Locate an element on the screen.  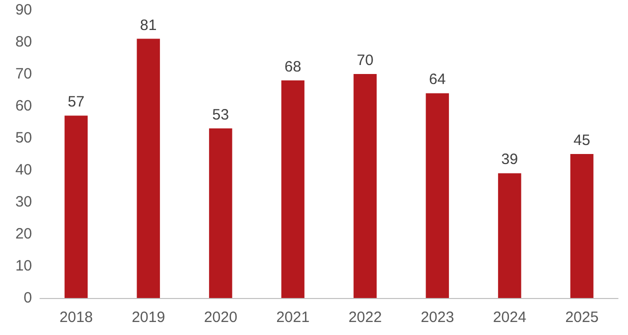
y-tick-label: 0 is located at coordinates (28, 298).